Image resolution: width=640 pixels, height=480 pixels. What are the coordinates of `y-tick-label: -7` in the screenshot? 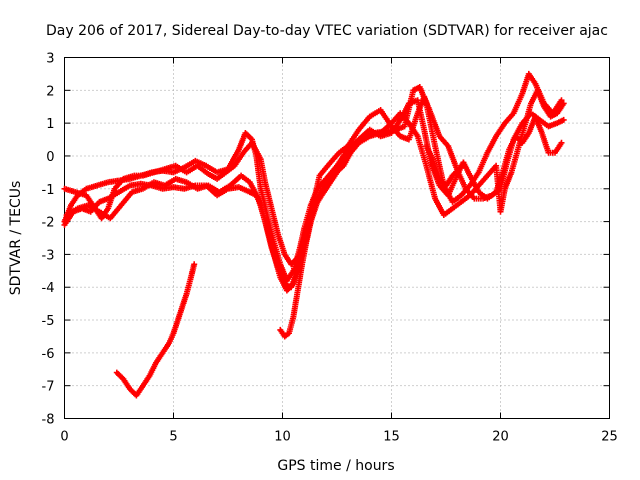 It's located at (48, 387).